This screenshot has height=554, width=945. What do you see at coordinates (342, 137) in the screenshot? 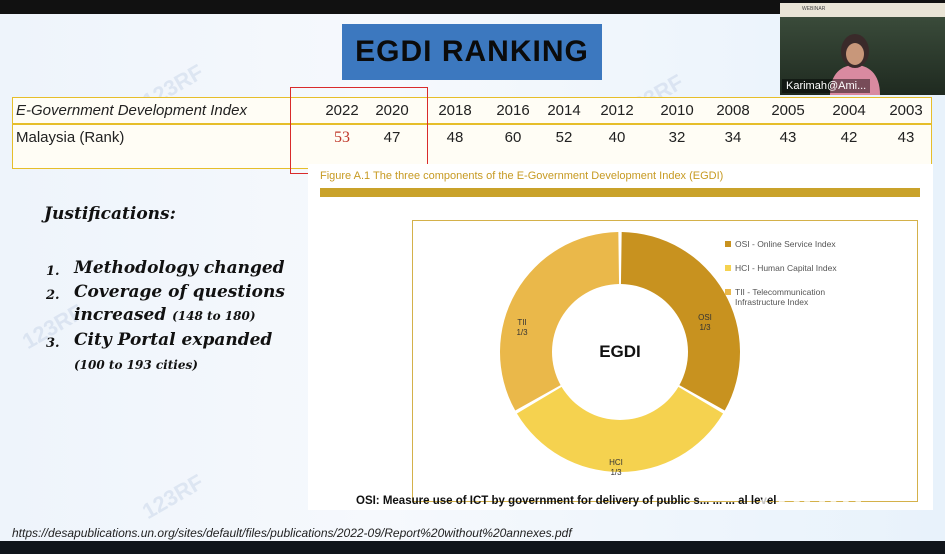
I see `table-rank-cell: 53` at bounding box center [342, 137].